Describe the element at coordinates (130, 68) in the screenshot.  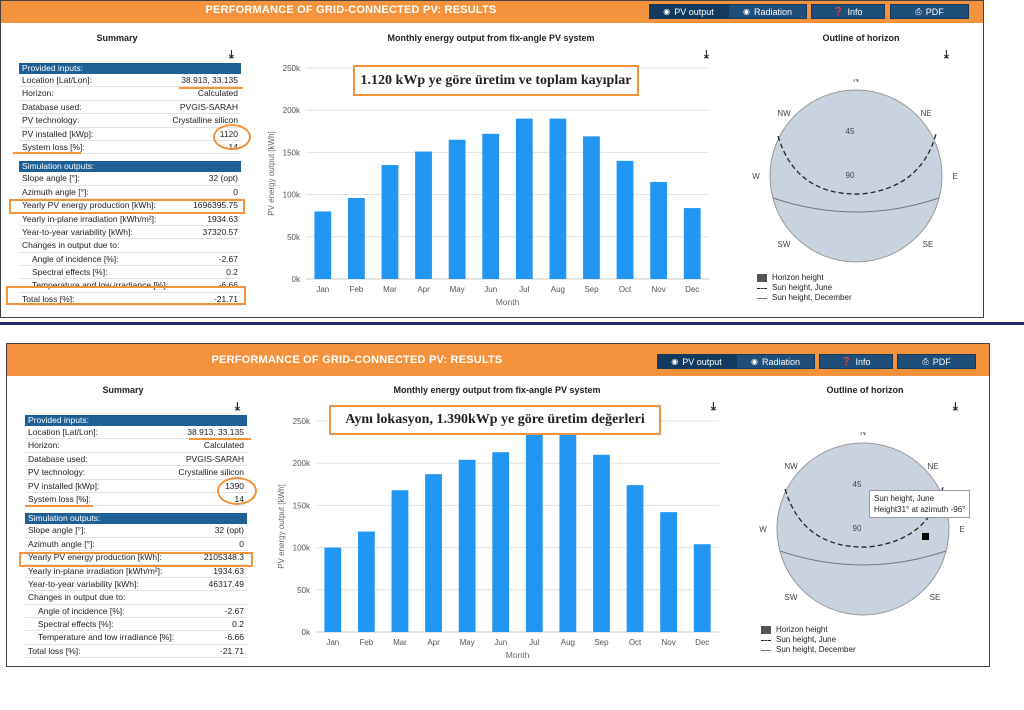
I see `provided-inputs-header: Provided inputs:` at that location.